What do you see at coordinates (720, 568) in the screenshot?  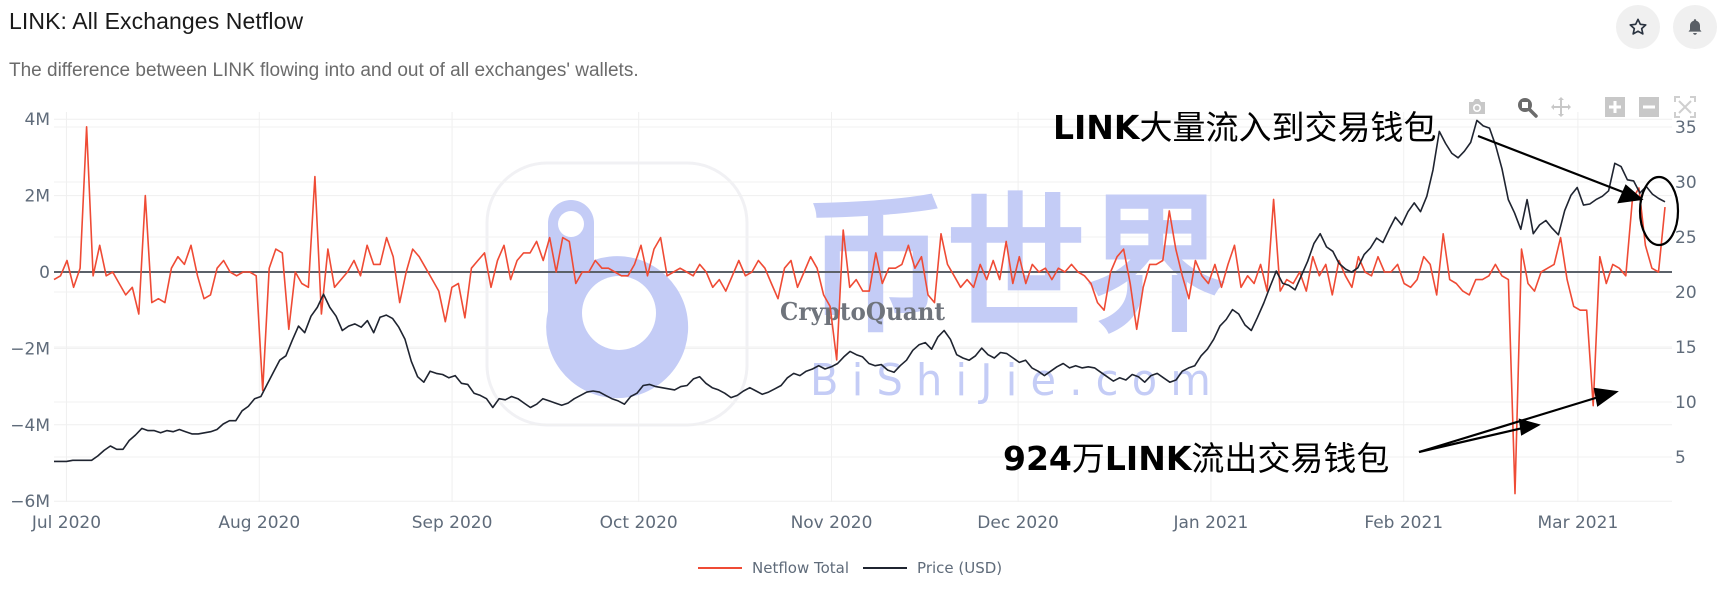 I see `legend-swatch-netflow` at bounding box center [720, 568].